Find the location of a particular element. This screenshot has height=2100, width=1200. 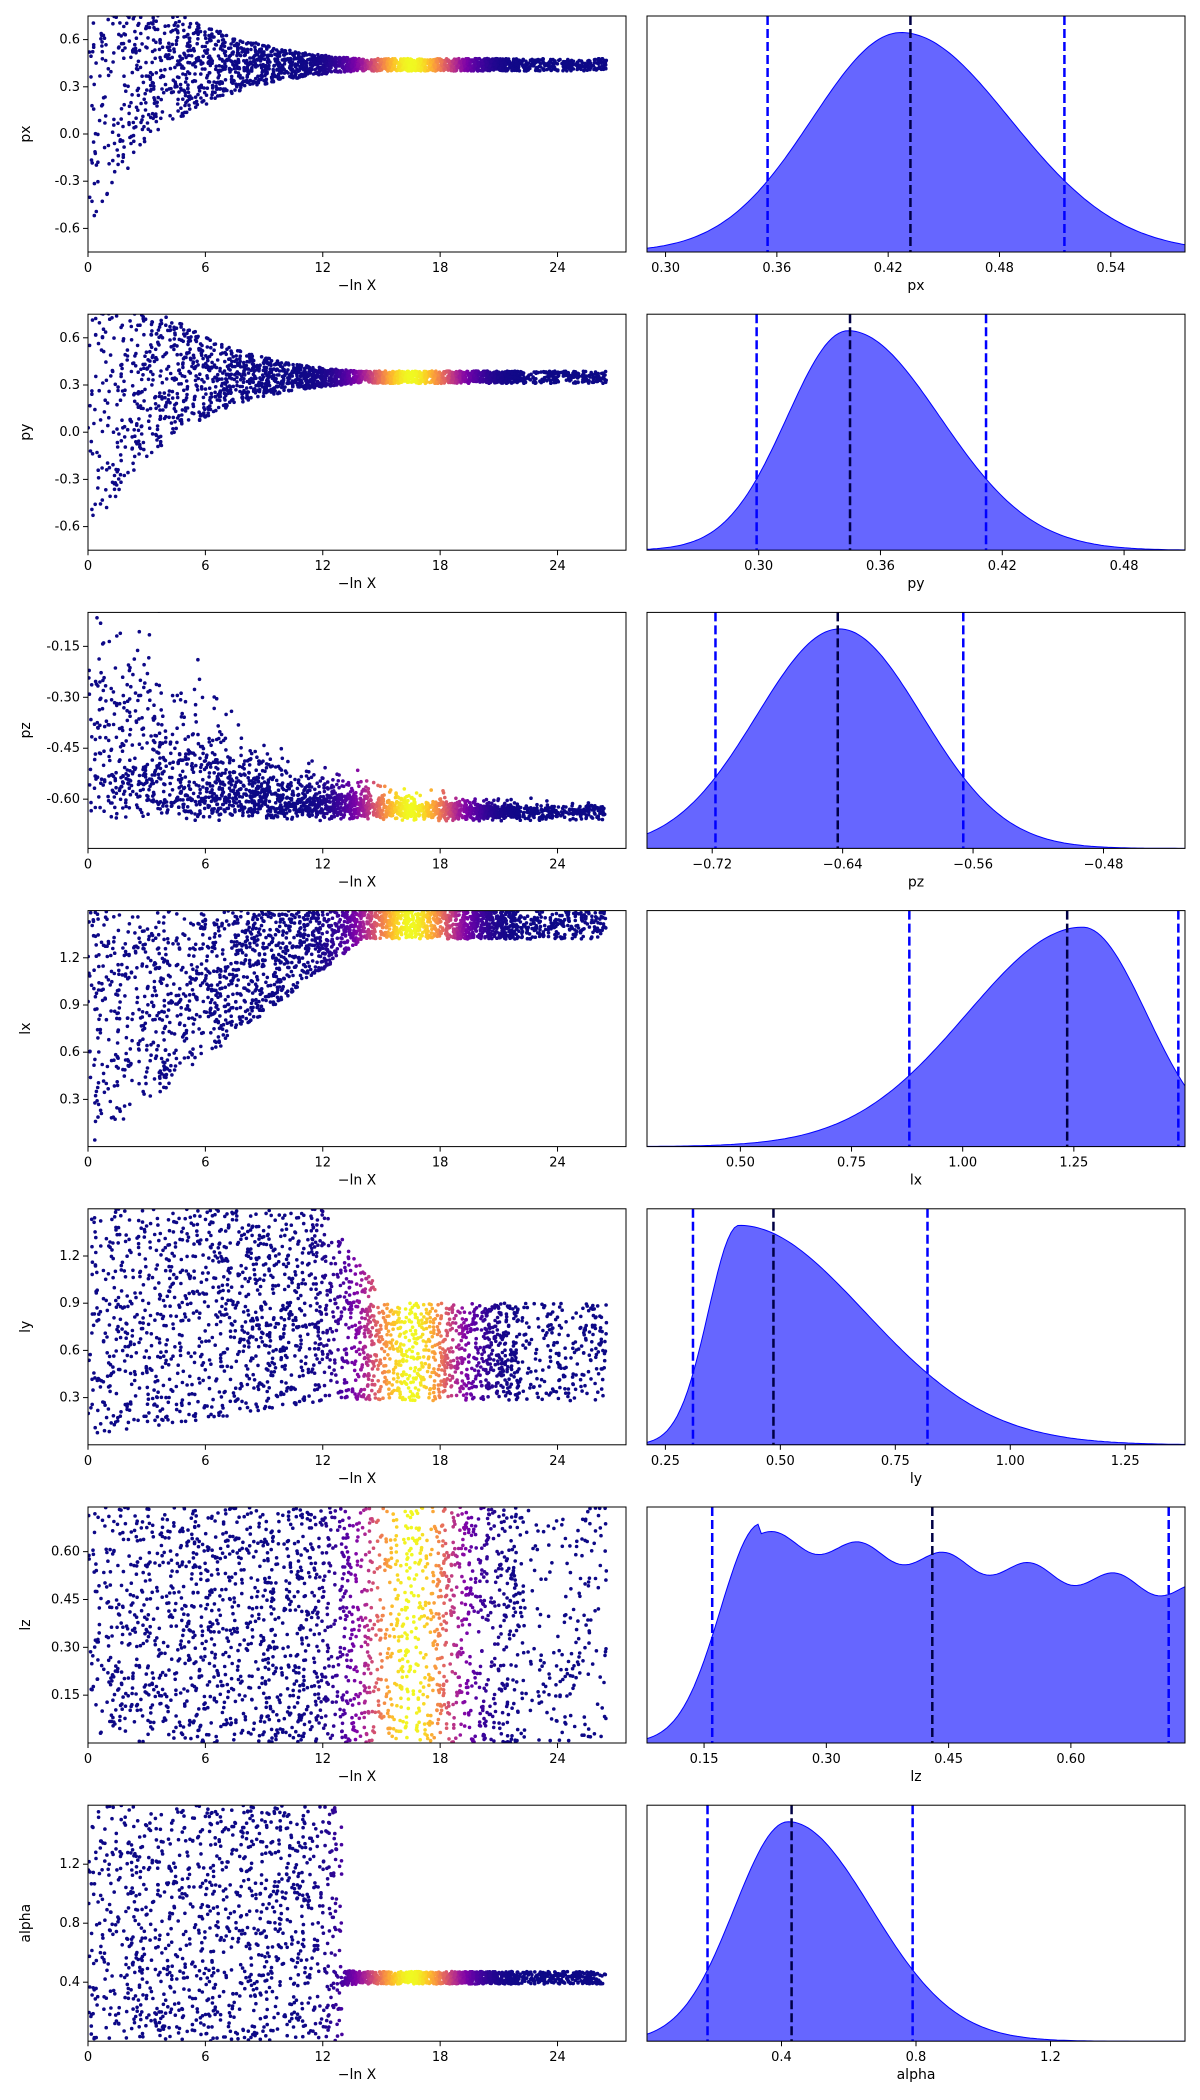

px-marginal-xtick-label: 0.36 is located at coordinates (776, 268).